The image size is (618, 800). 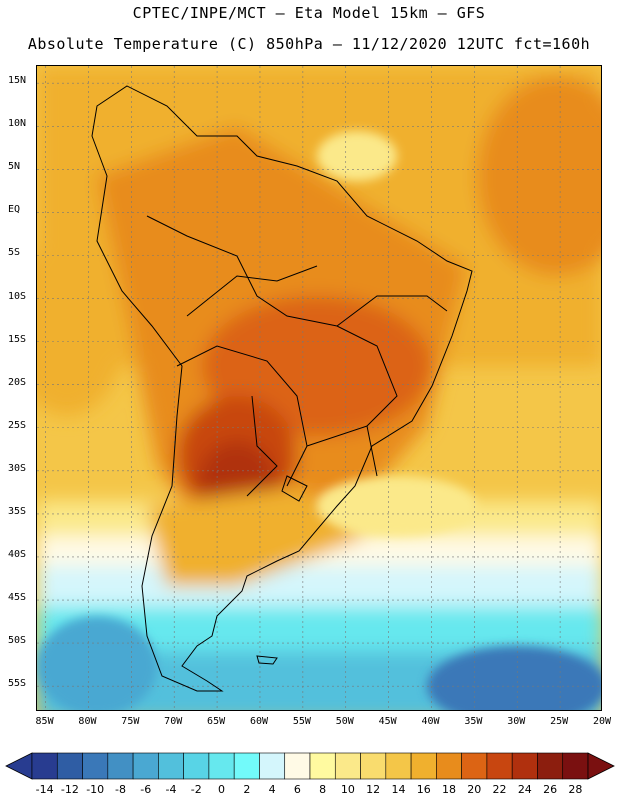 What do you see at coordinates (17, 382) in the screenshot?
I see `lat-label: 20S` at bounding box center [17, 382].